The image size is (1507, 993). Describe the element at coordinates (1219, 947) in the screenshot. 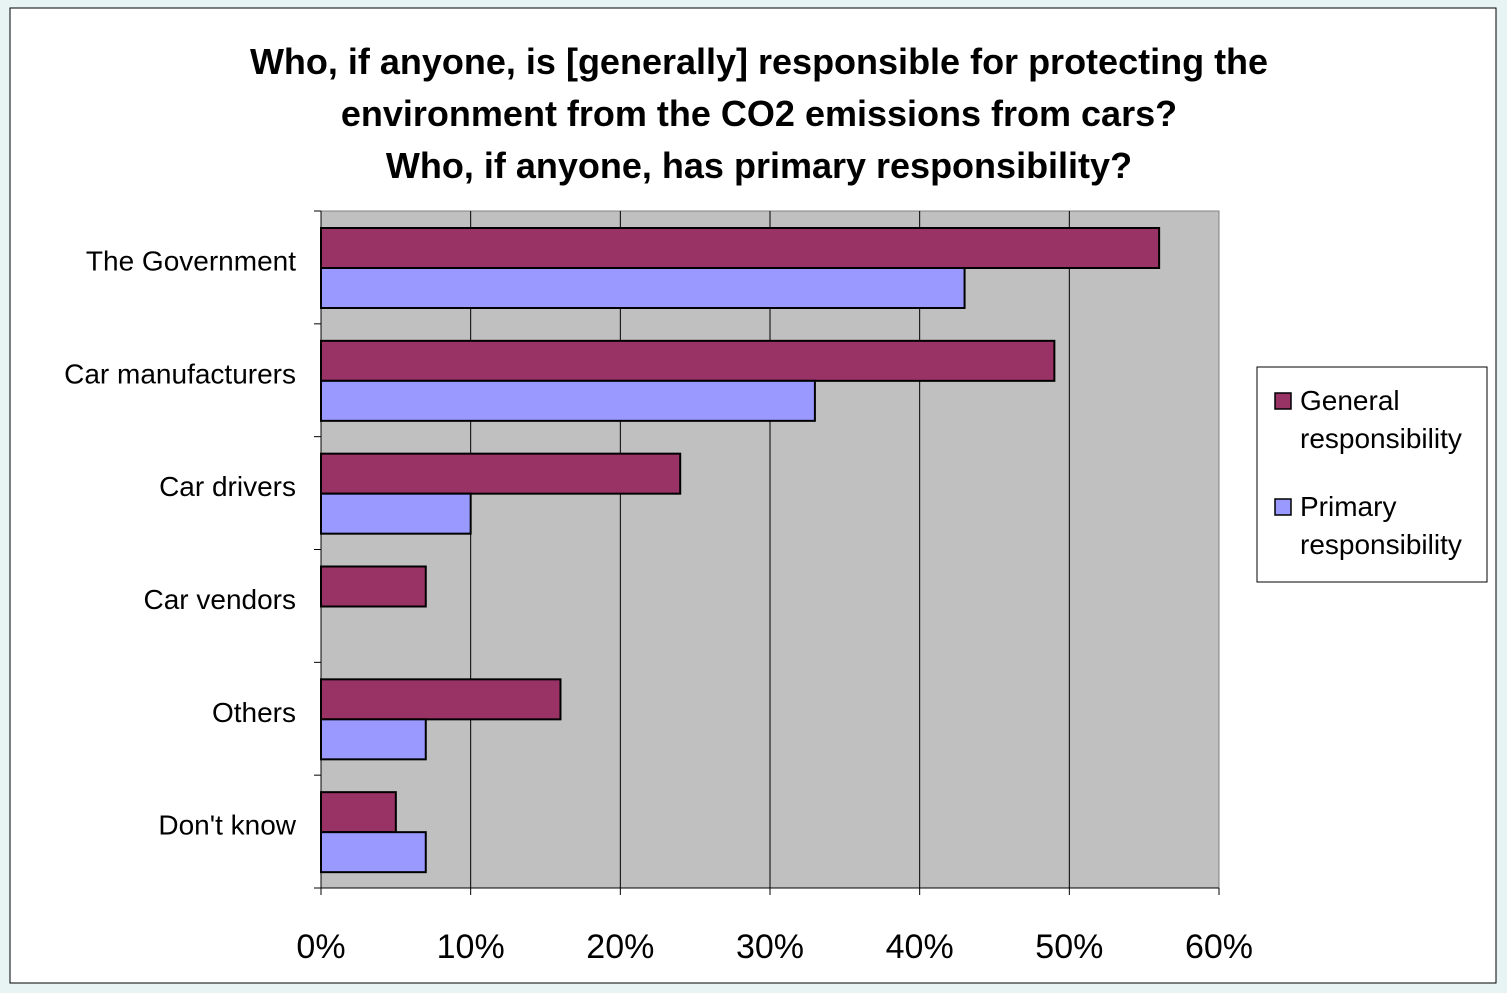

I see `x-tick-label: 60%` at that location.